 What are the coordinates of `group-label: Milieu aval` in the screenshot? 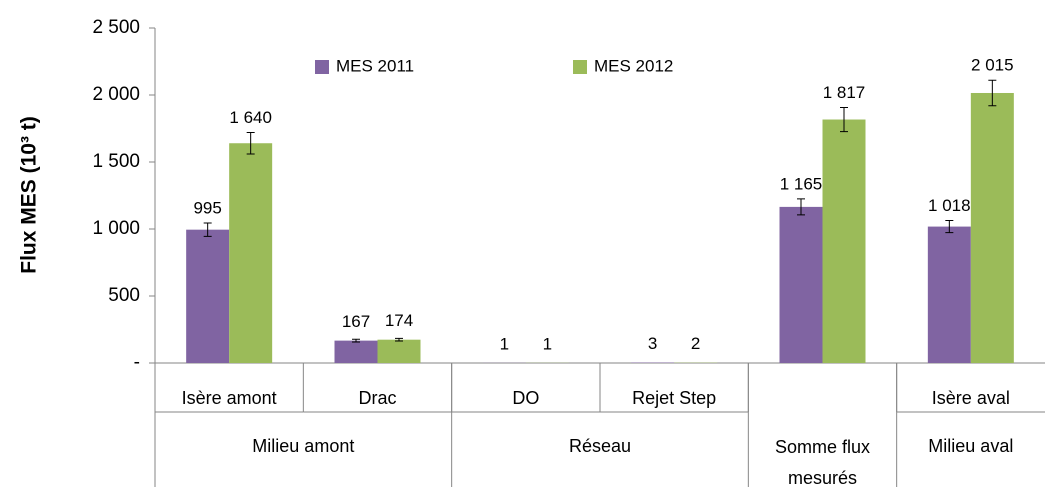 It's located at (970, 446).